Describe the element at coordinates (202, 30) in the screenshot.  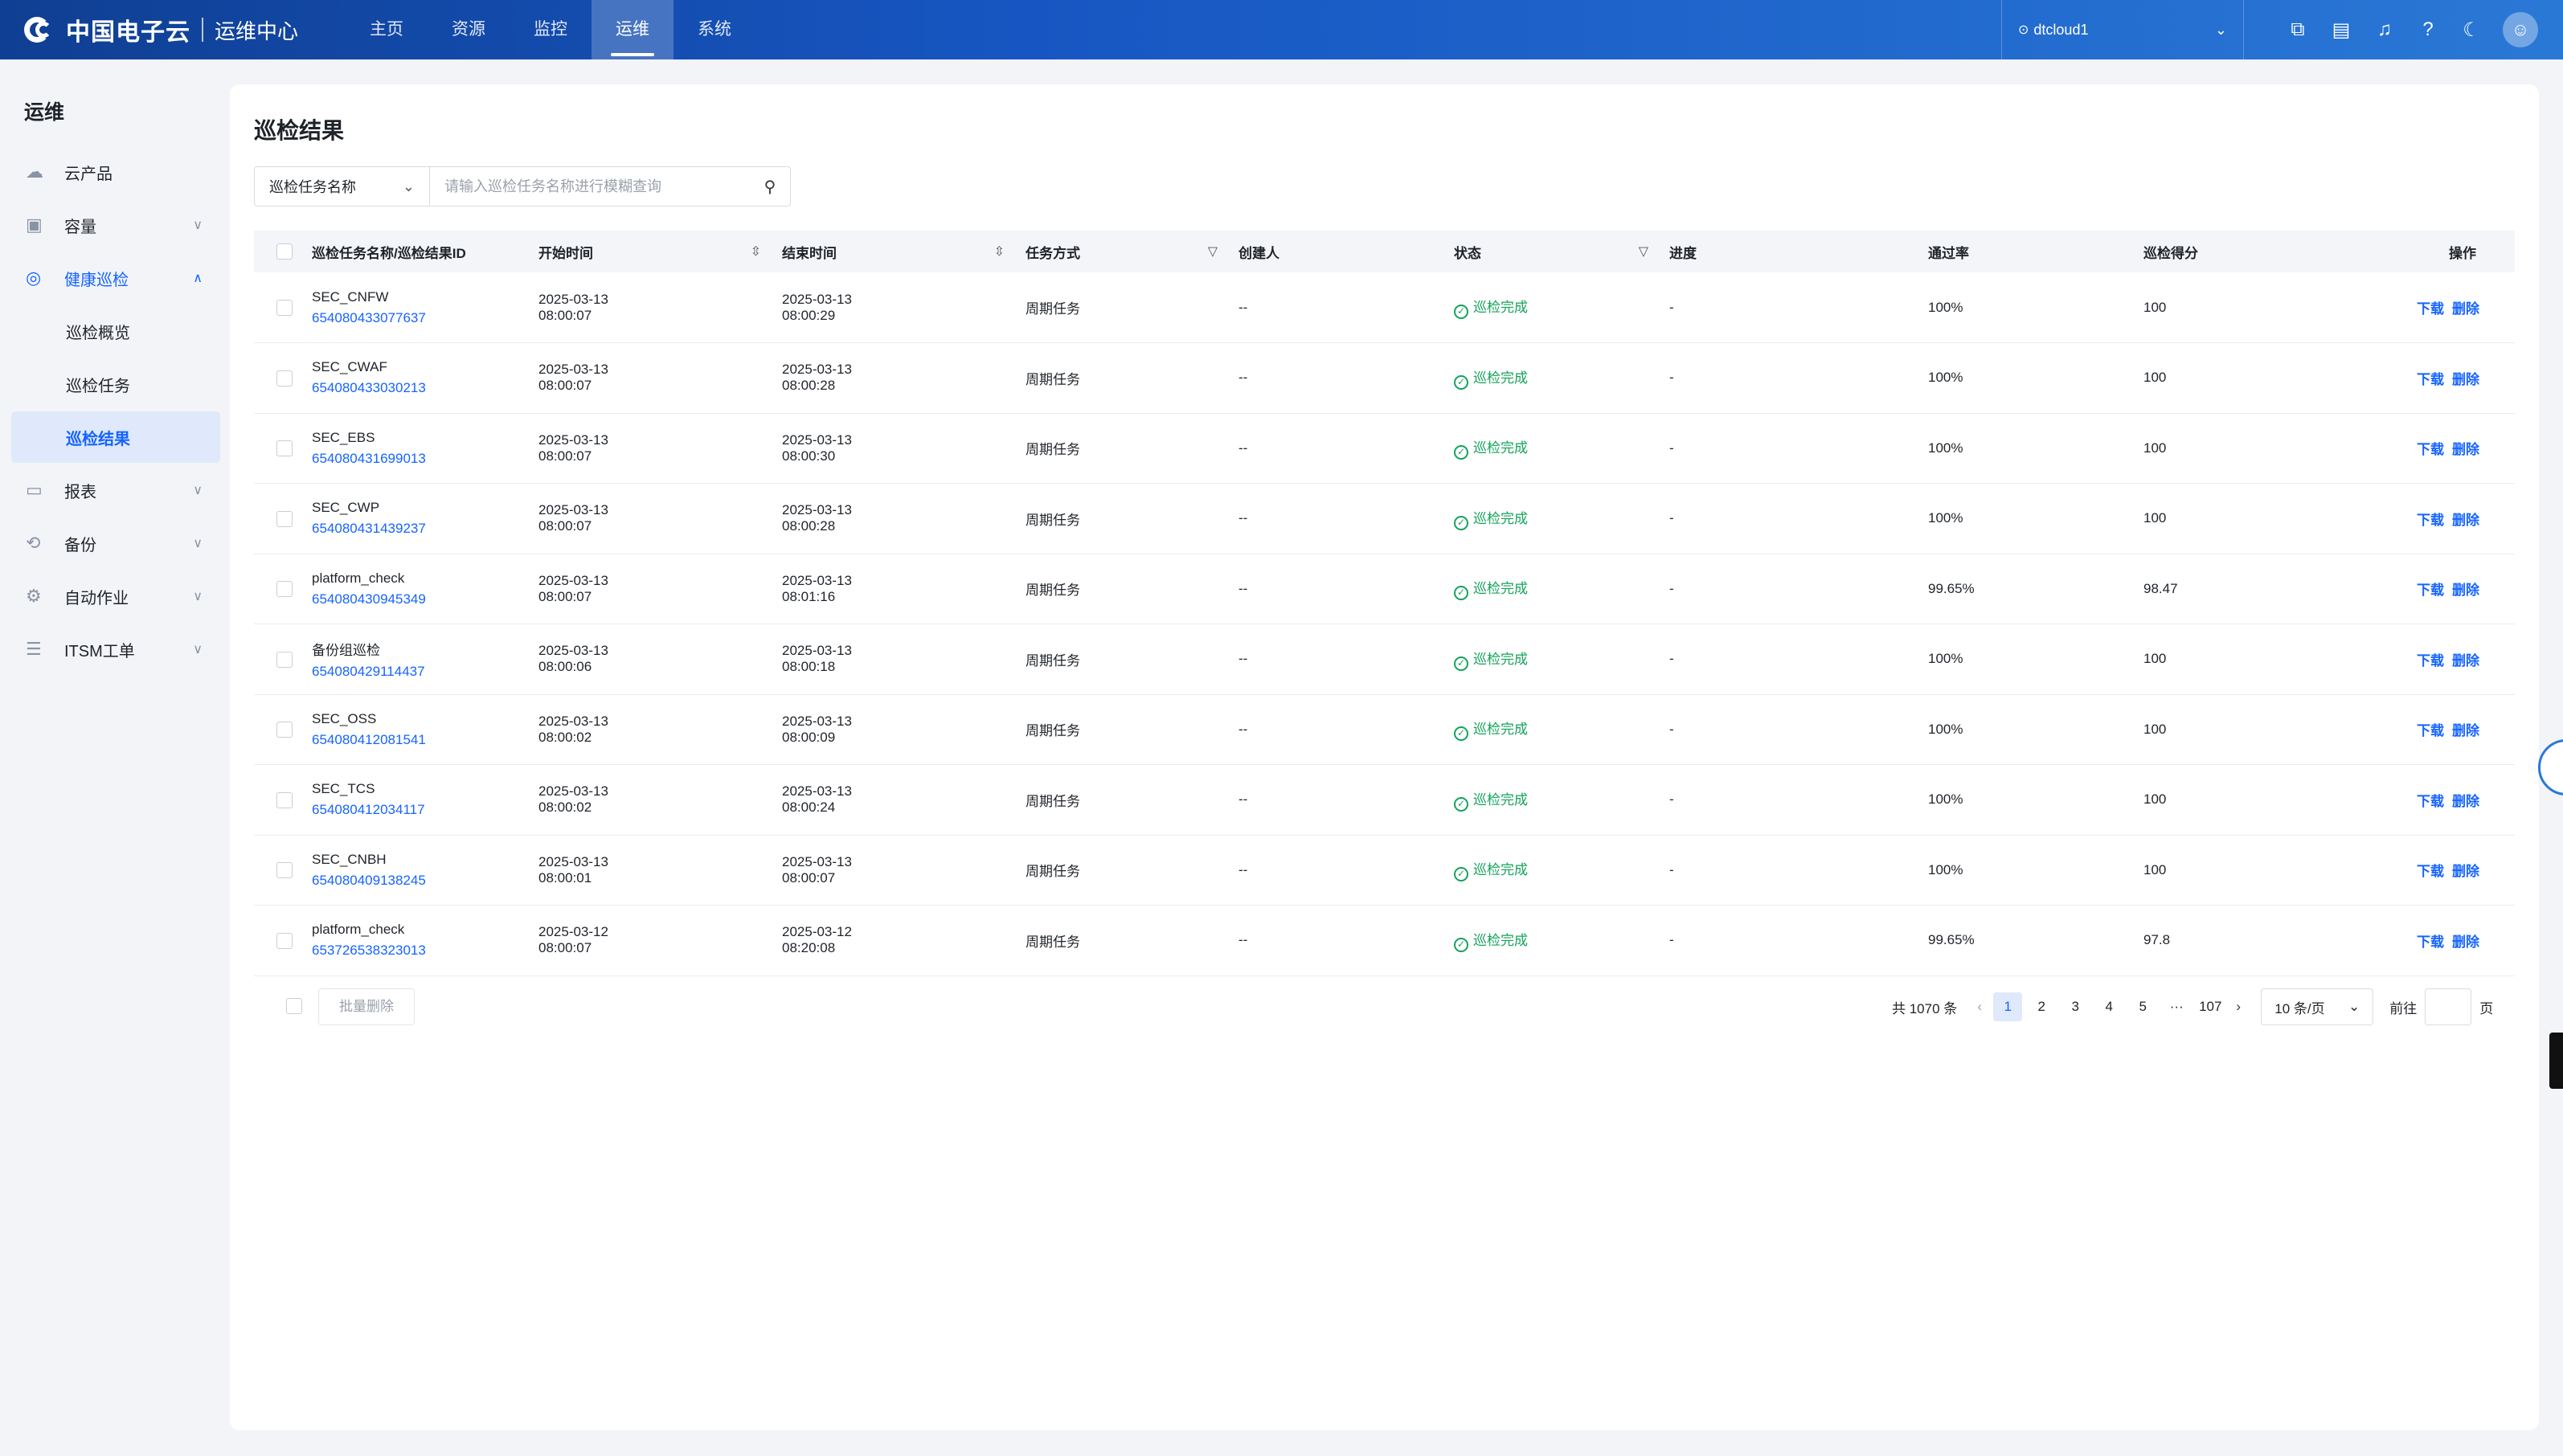
I see `logo-divider` at that location.